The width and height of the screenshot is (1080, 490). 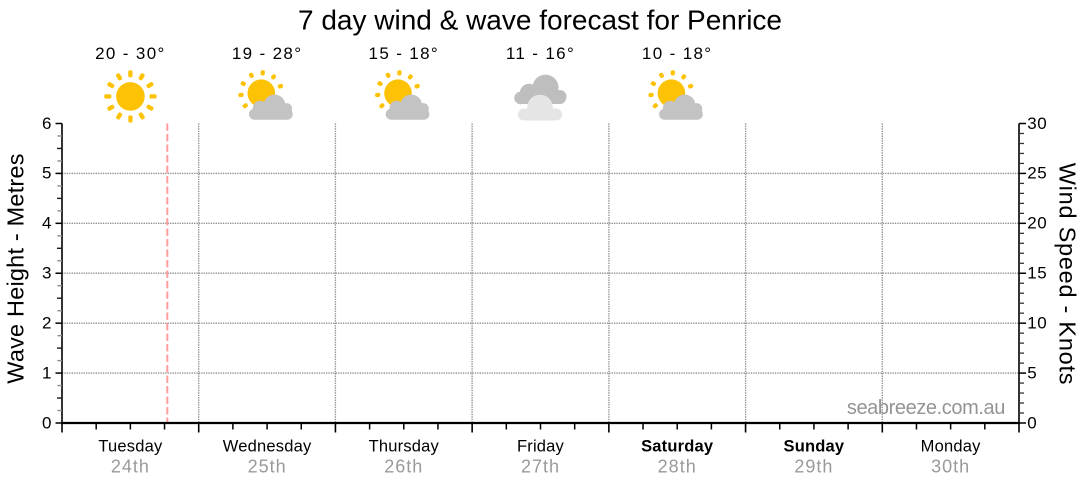 I want to click on svg-text: Tuesday, so click(x=130, y=447).